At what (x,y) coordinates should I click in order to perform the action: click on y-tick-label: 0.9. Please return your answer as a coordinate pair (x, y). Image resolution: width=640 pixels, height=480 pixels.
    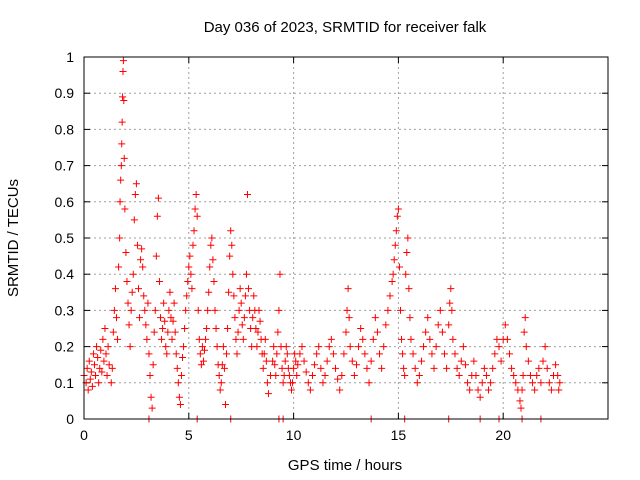
    Looking at the image, I should click on (65, 93).